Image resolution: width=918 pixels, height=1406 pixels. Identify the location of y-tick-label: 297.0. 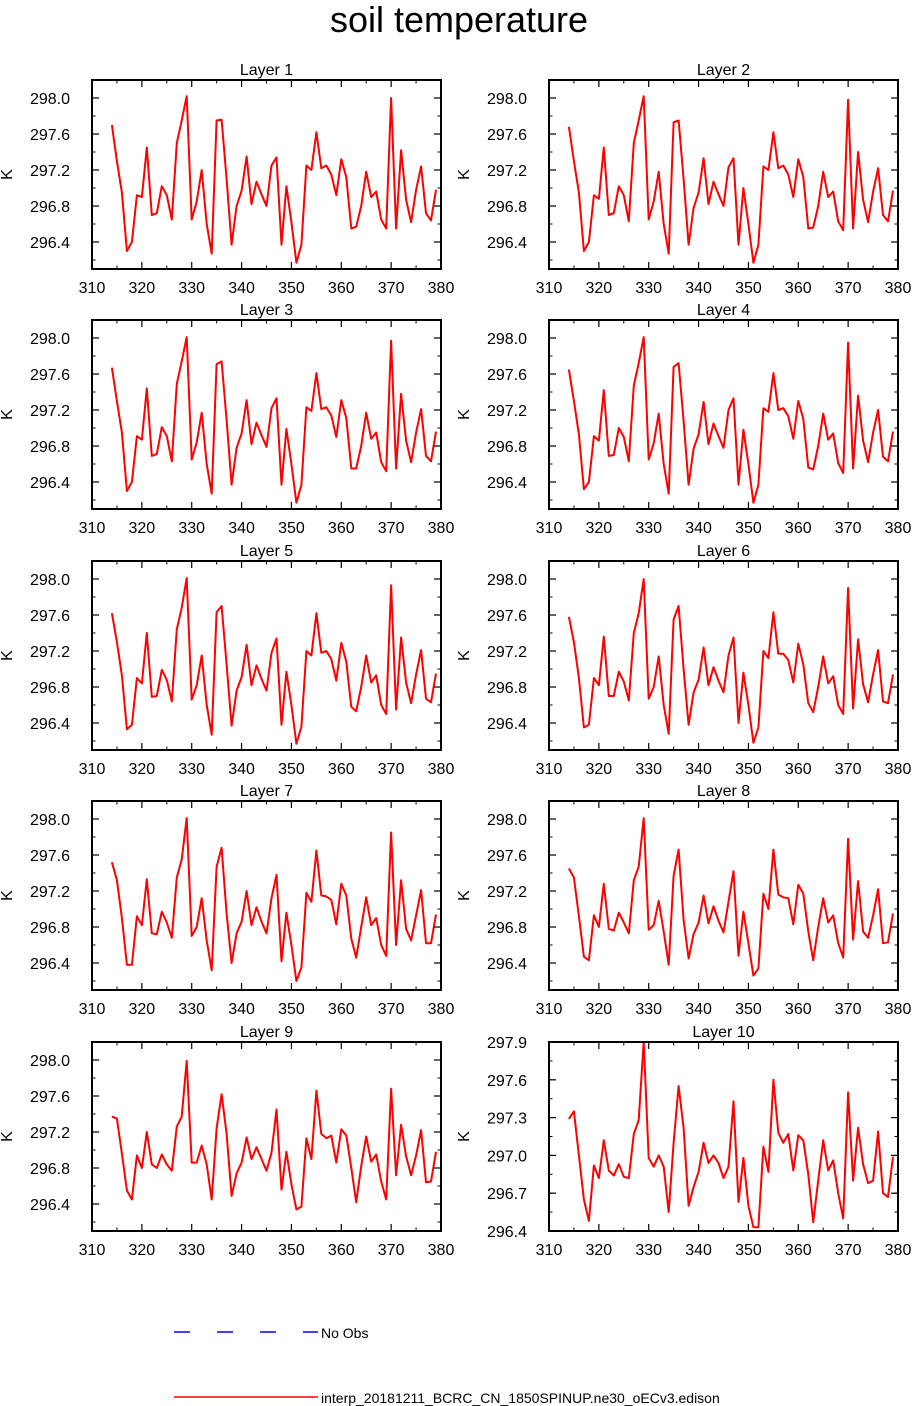
(507, 1156).